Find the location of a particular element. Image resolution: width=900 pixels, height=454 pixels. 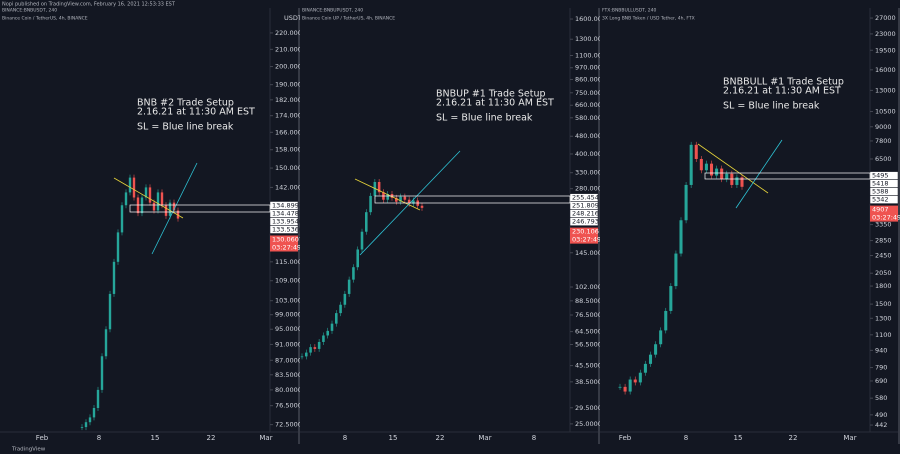

price-label: 251.809 is located at coordinates (585, 206).